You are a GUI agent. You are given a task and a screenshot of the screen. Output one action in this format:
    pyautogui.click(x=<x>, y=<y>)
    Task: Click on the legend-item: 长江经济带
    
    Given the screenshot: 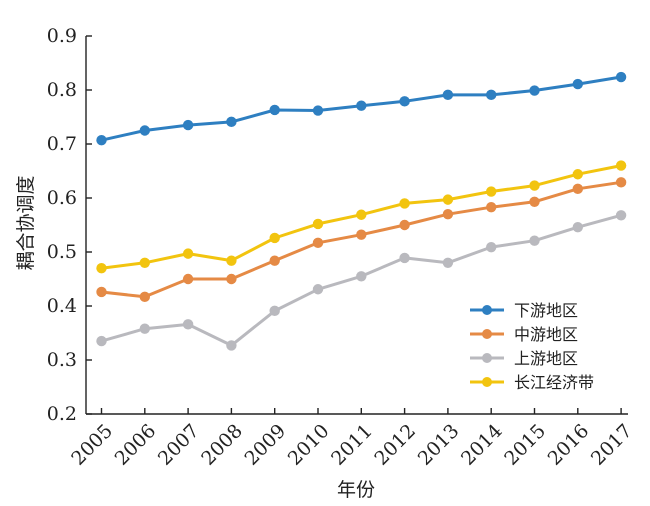 What is the action you would take?
    pyautogui.click(x=532, y=382)
    